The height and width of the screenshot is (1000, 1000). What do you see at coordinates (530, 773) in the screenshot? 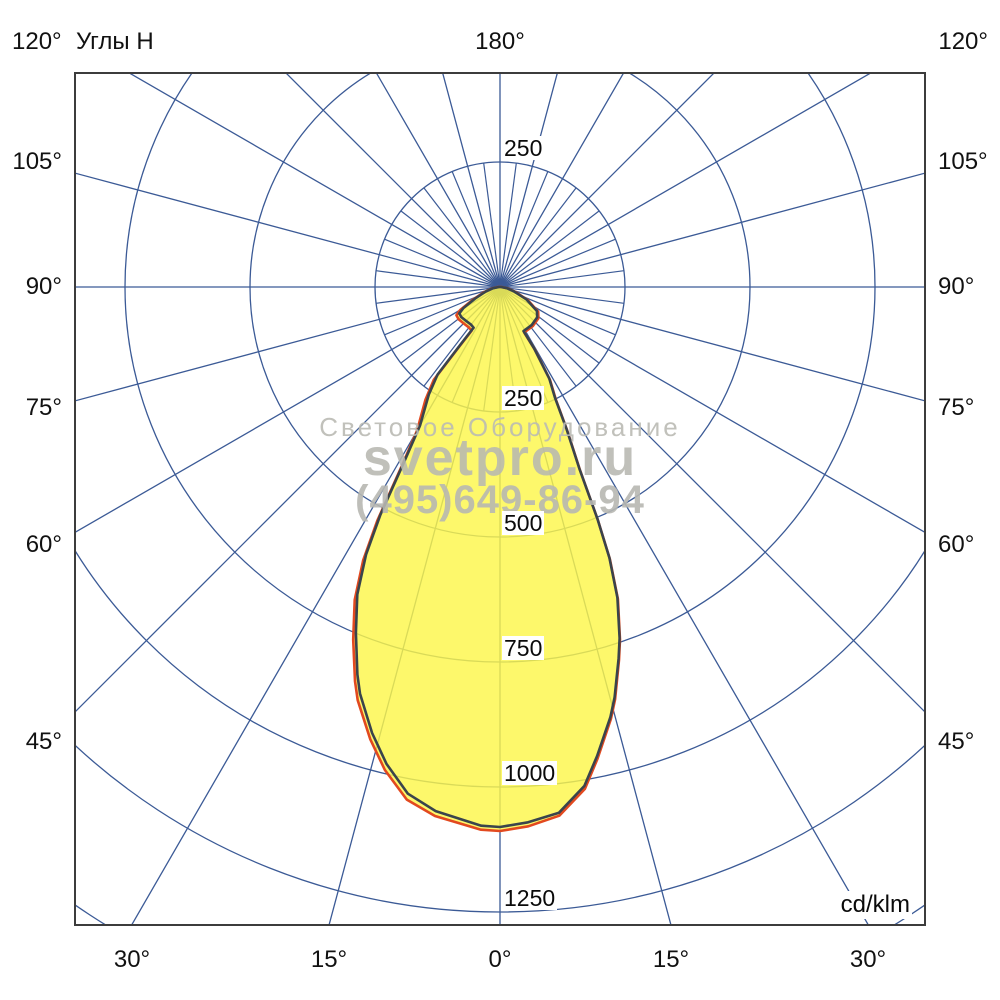
I see `ring-value-label-4: 1000` at bounding box center [530, 773].